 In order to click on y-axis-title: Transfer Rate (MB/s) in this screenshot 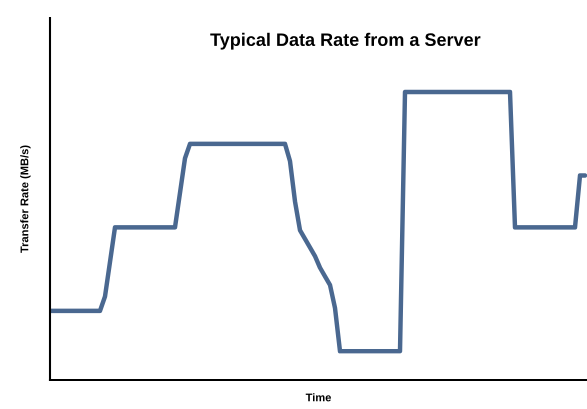, I will do `click(25, 199)`.